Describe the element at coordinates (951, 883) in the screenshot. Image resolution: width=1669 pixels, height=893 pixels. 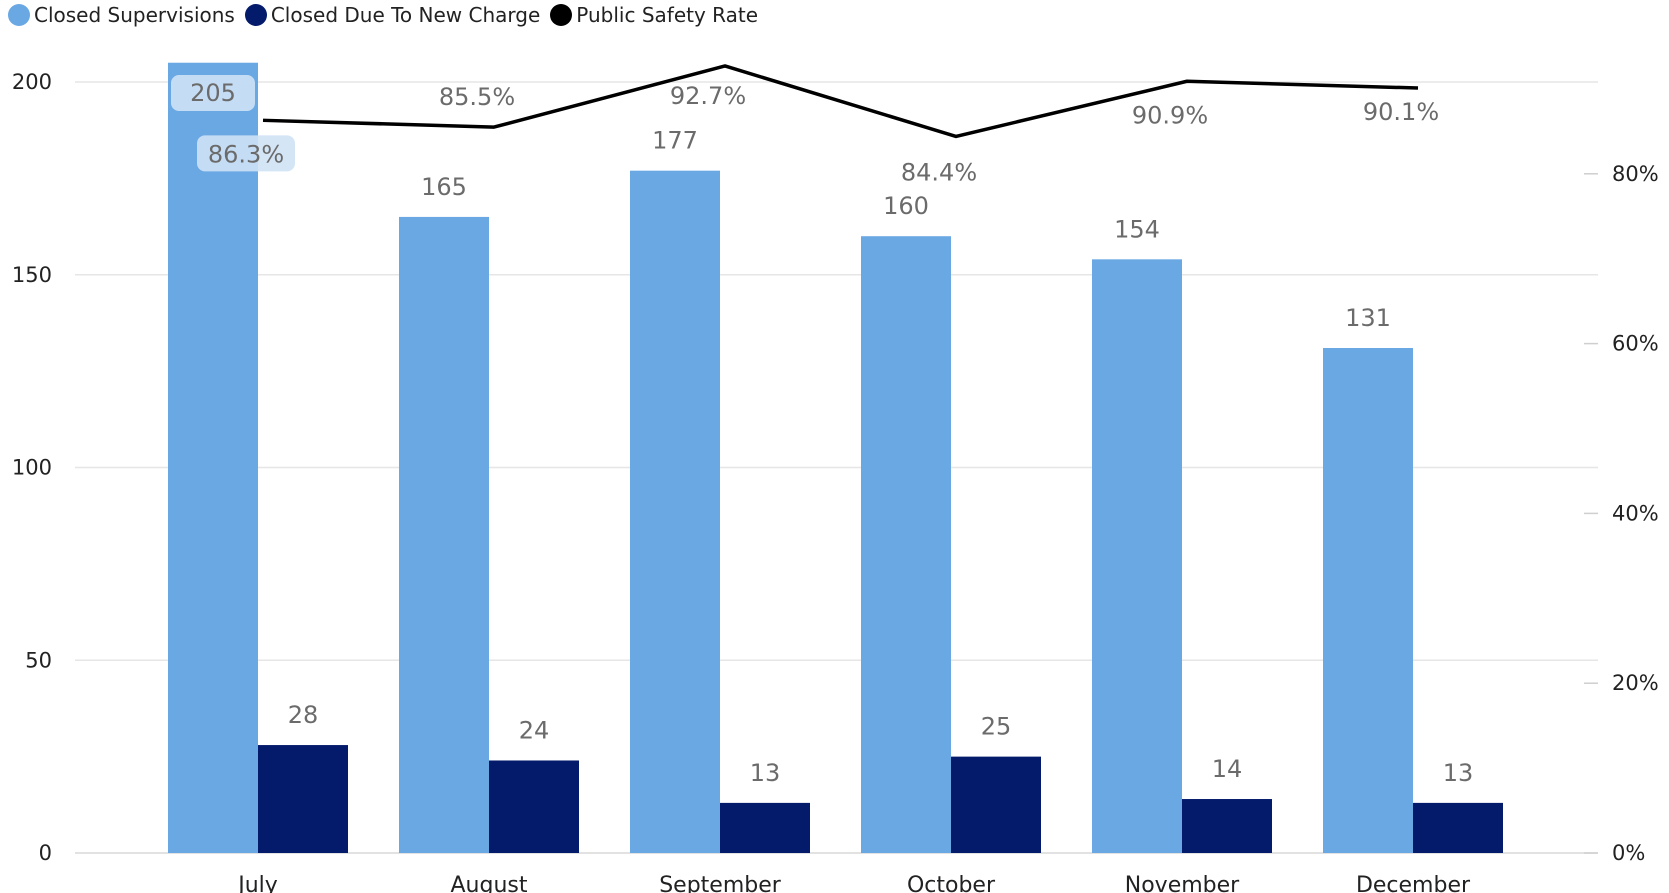
I see `x-category-label: October` at that location.